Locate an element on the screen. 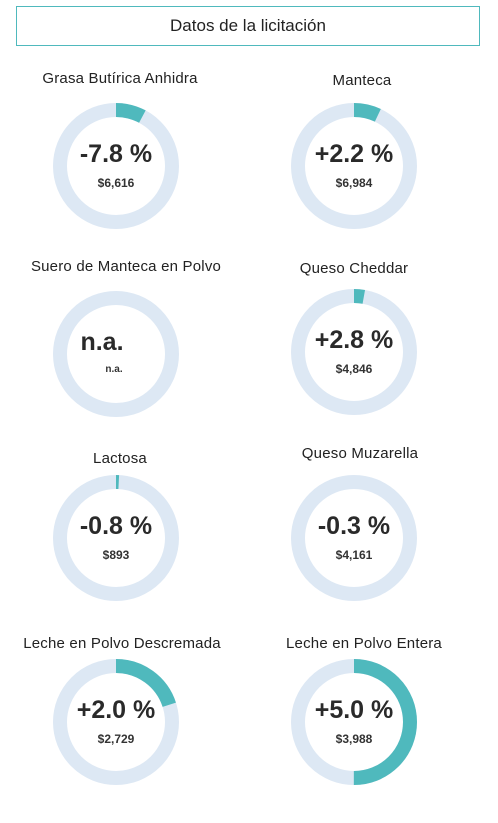 The image size is (498, 823). change-percent: -0.3 % is located at coordinates (354, 526).